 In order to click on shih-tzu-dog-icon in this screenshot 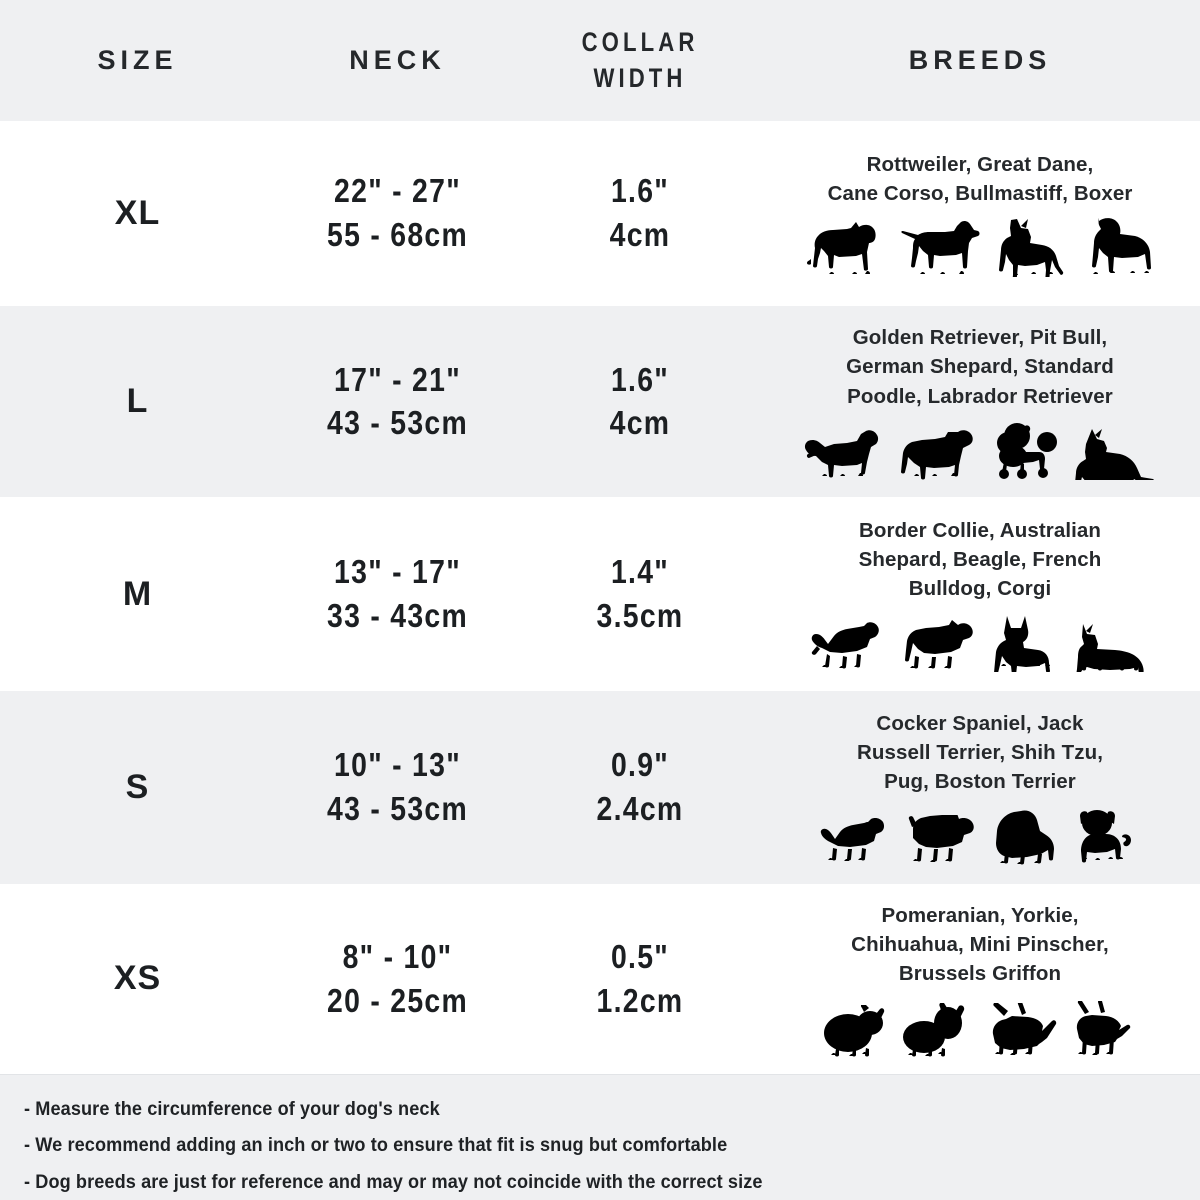, I will do `click(1025, 837)`.